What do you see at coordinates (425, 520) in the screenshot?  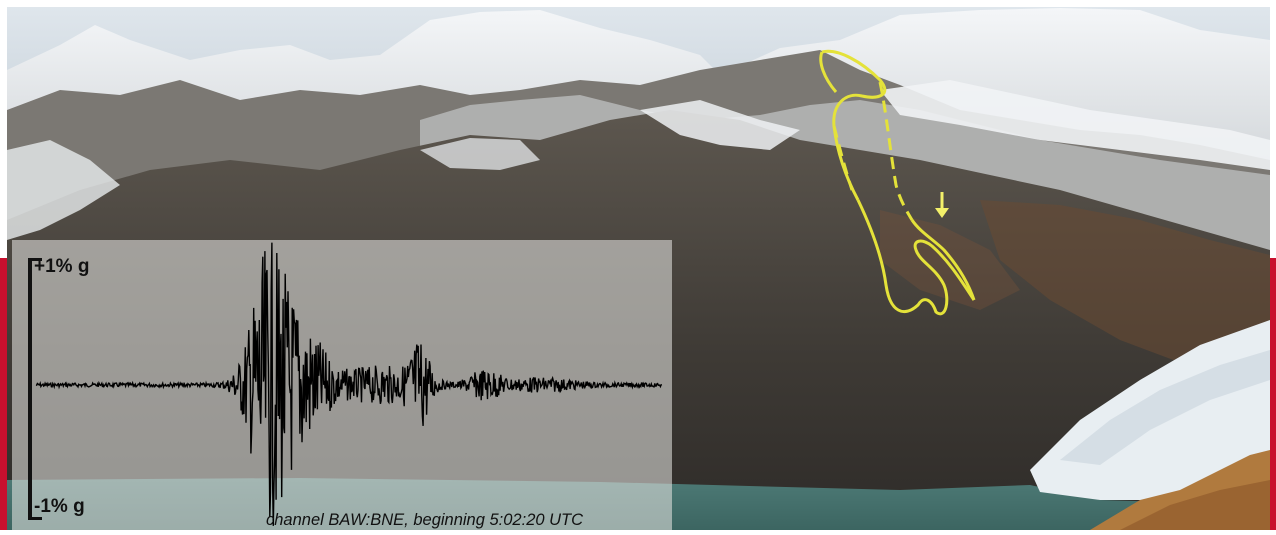 I see `seismogram-caption: channel BAW:BNE, beginning 5:02:20 UTC` at bounding box center [425, 520].